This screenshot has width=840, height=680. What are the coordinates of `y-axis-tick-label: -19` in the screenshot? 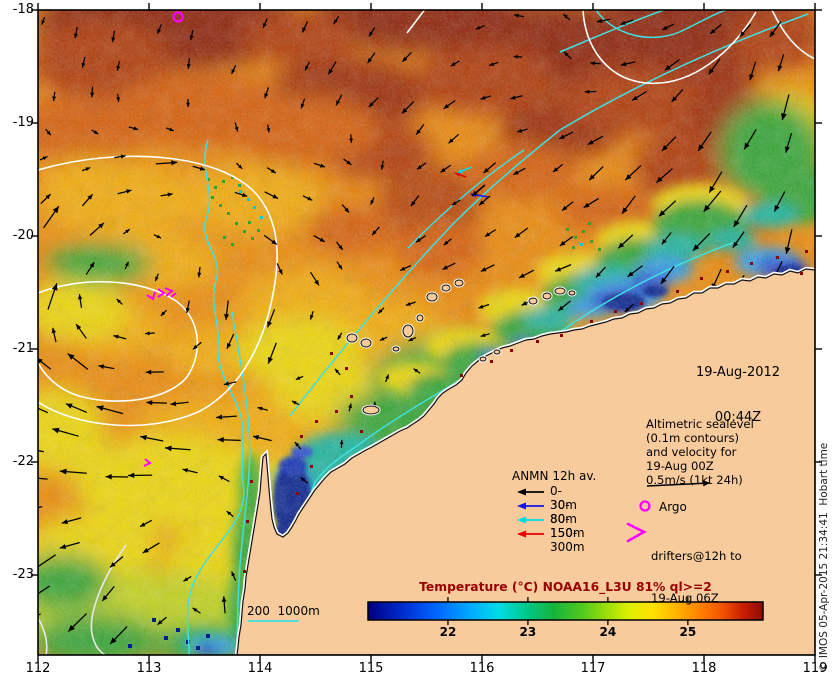 It's located at (23, 122).